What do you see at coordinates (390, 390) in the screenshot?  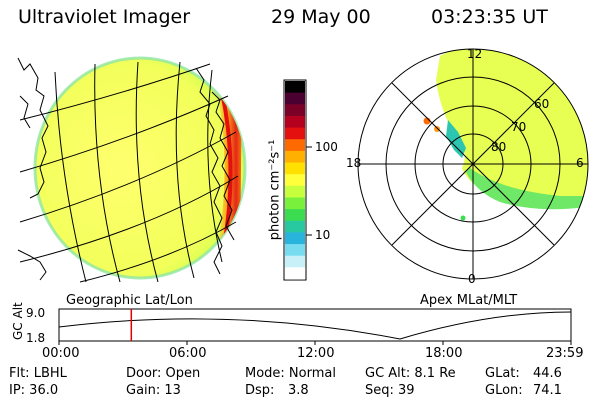 I see `seq-status: Seq: 39` at bounding box center [390, 390].